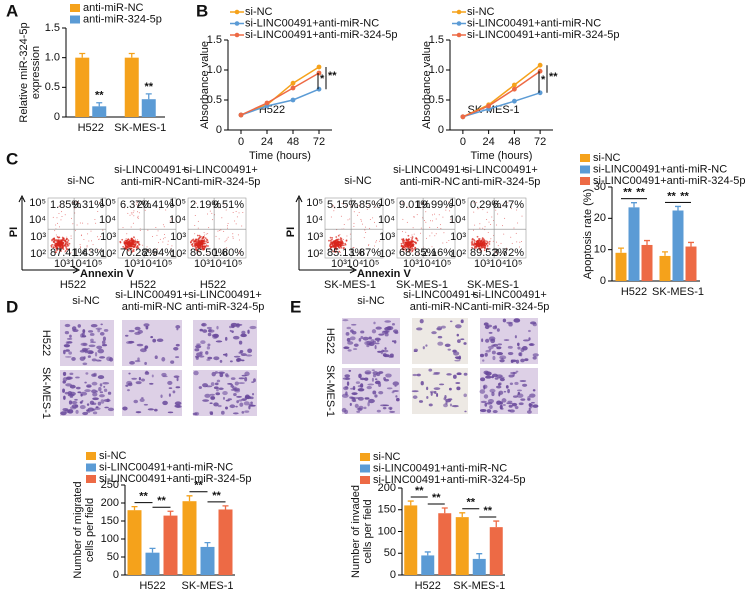 This screenshot has height=601, width=753. What do you see at coordinates (543, 80) in the screenshot?
I see `significance: *` at bounding box center [543, 80].